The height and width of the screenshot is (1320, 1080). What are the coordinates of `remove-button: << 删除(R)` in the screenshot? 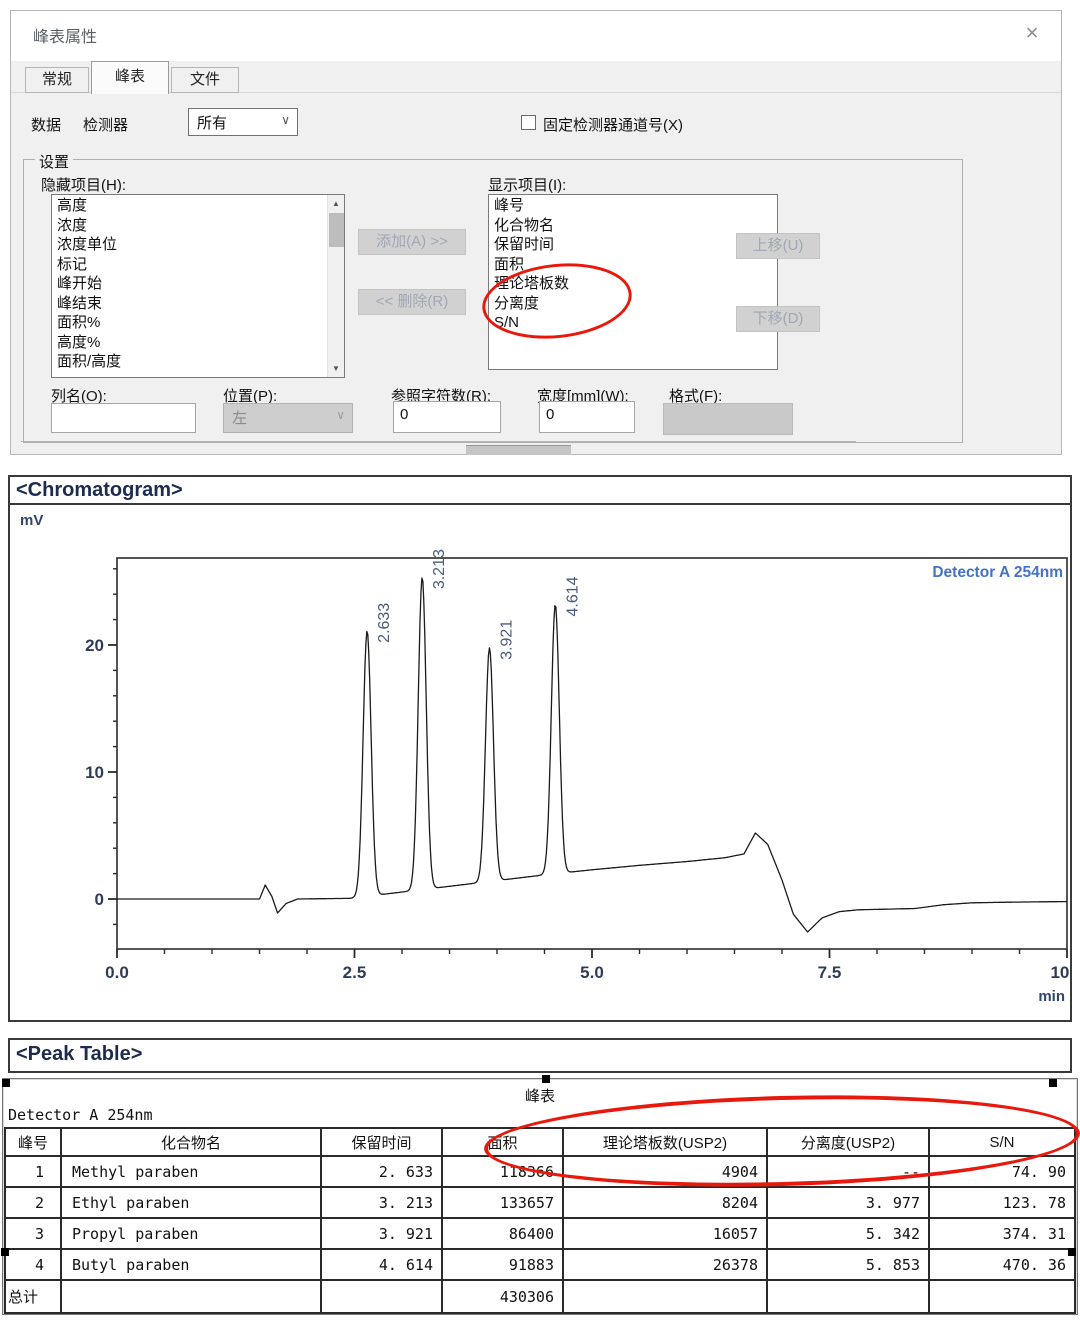 It's located at (412, 302).